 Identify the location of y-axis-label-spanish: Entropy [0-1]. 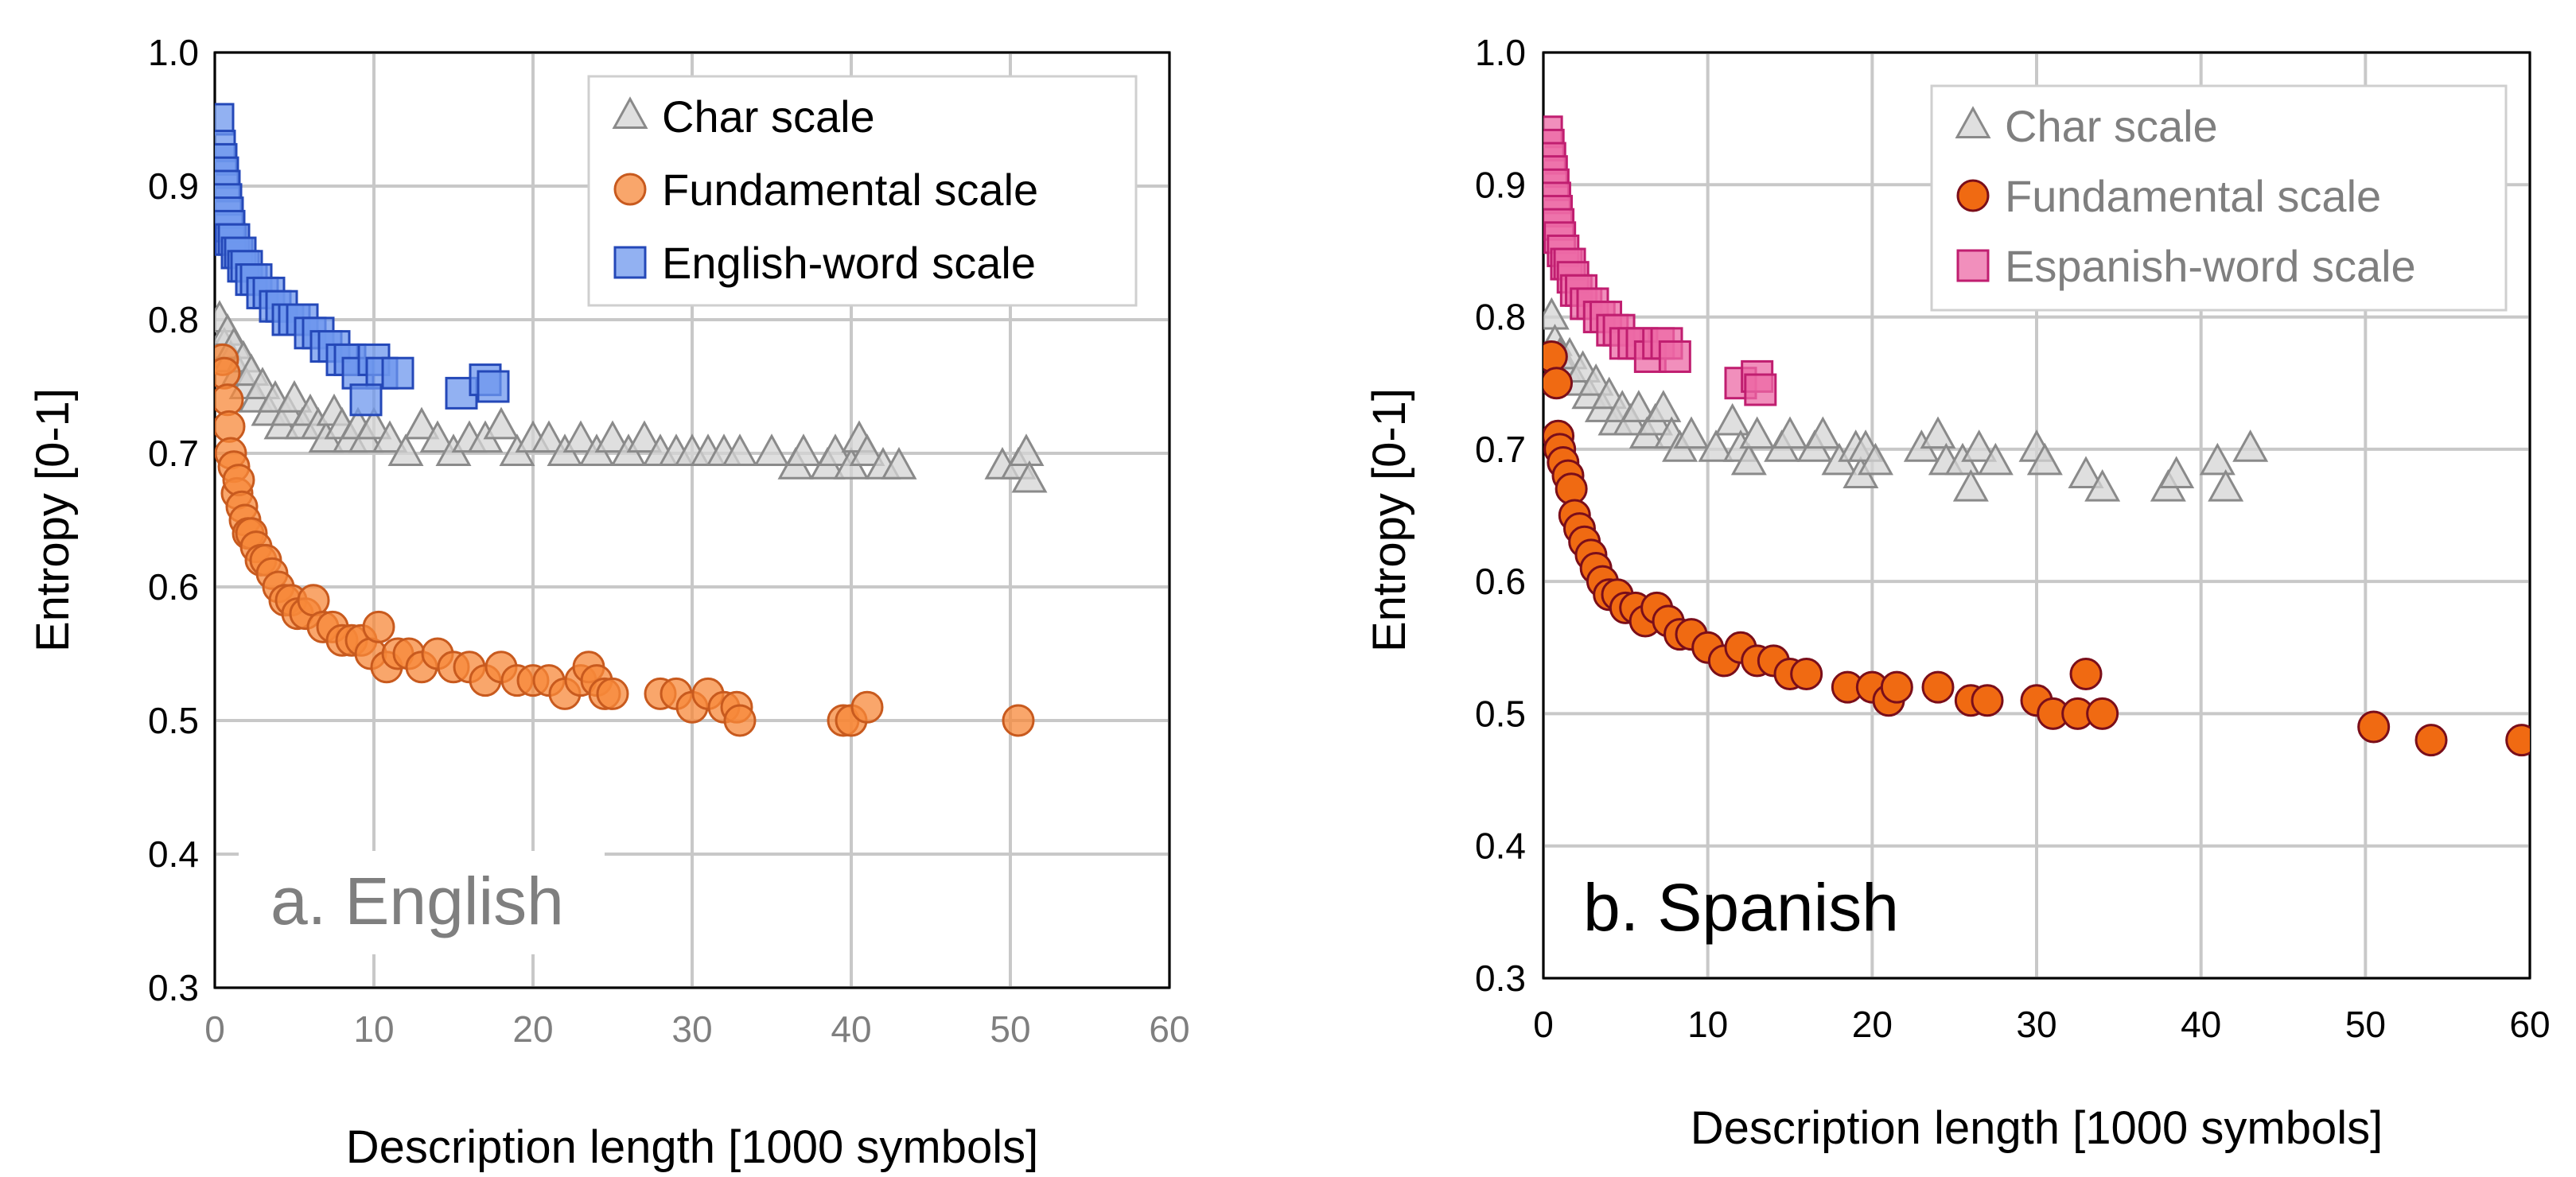
(1390, 520).